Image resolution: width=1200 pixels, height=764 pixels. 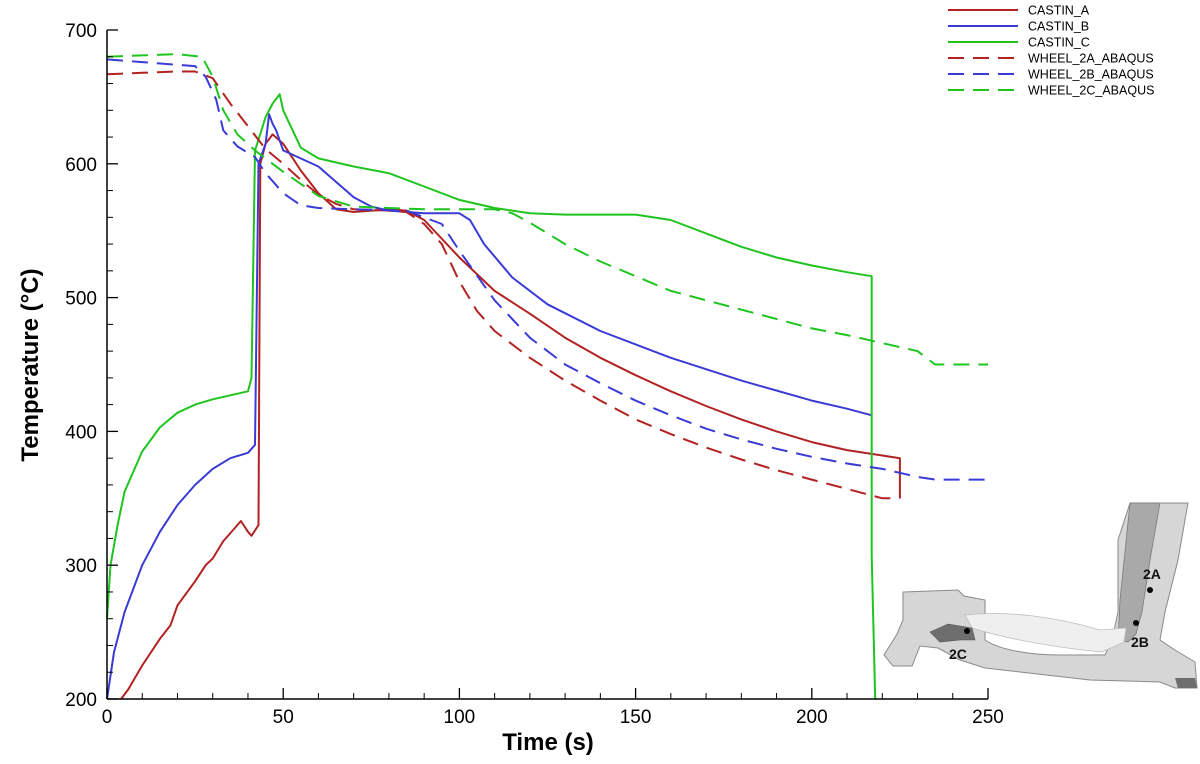 What do you see at coordinates (107, 717) in the screenshot?
I see `x-tick-label: 0` at bounding box center [107, 717].